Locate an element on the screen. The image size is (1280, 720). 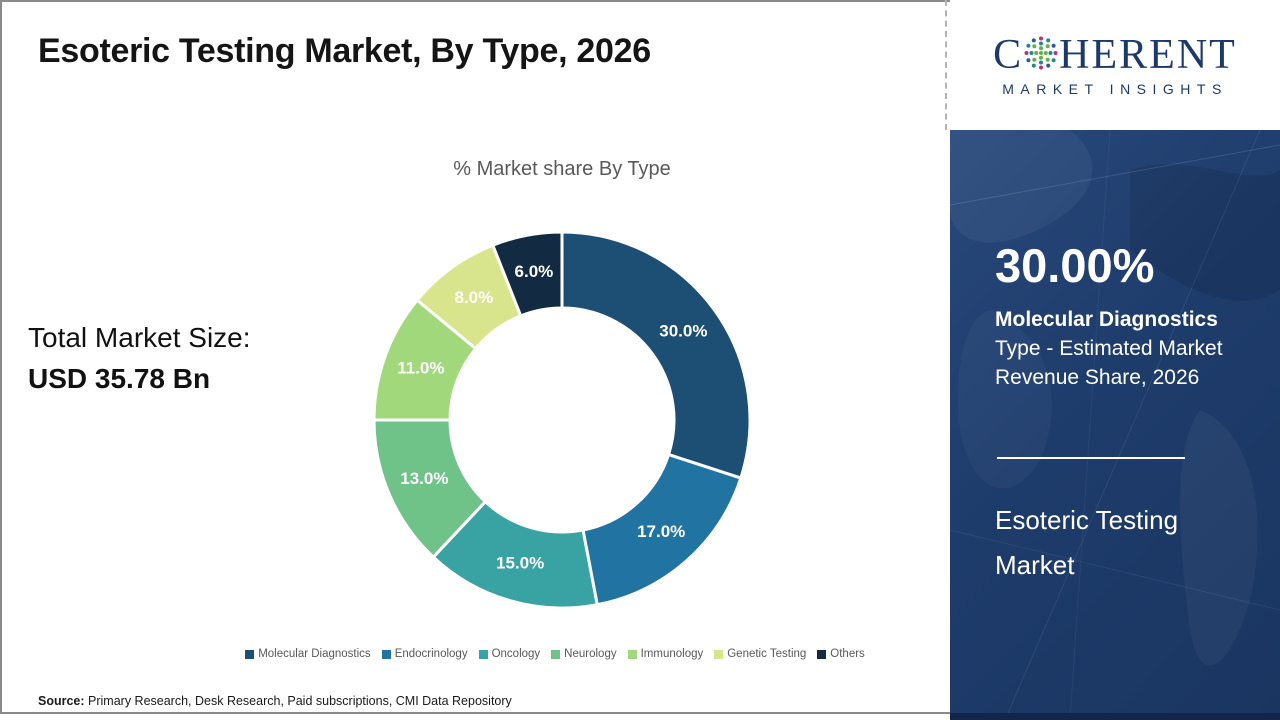
sidebar-stat-line1: Molecular Diagnostics is located at coordinates (1106, 319).